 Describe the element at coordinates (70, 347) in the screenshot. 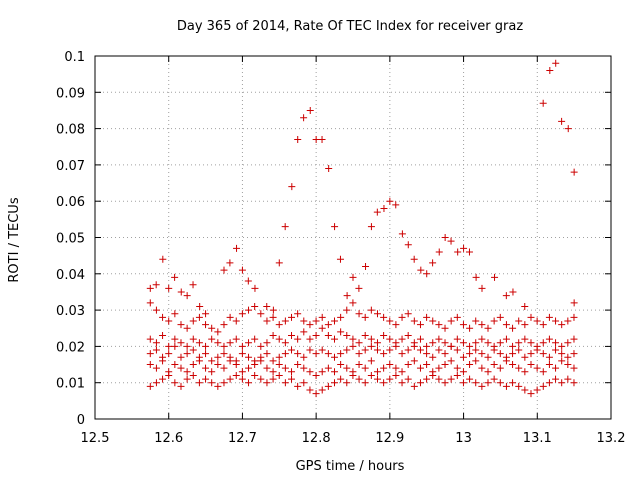

I see `y-tick-label: 0.02` at that location.